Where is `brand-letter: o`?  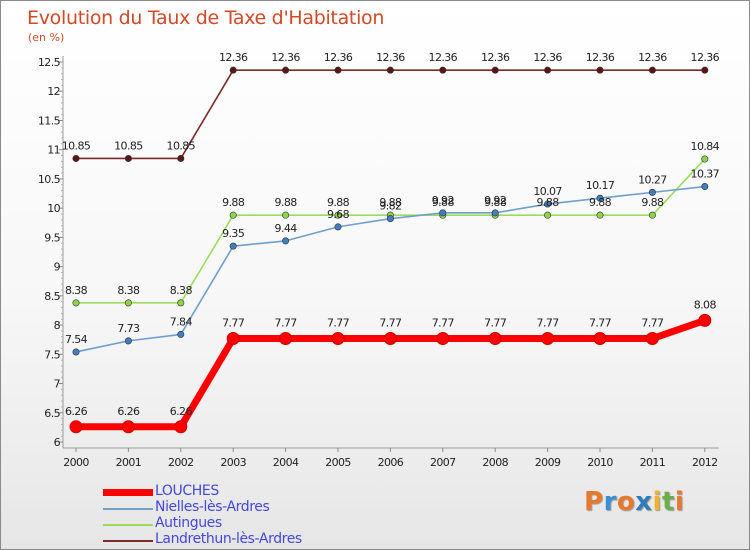
brand-letter: o is located at coordinates (626, 502).